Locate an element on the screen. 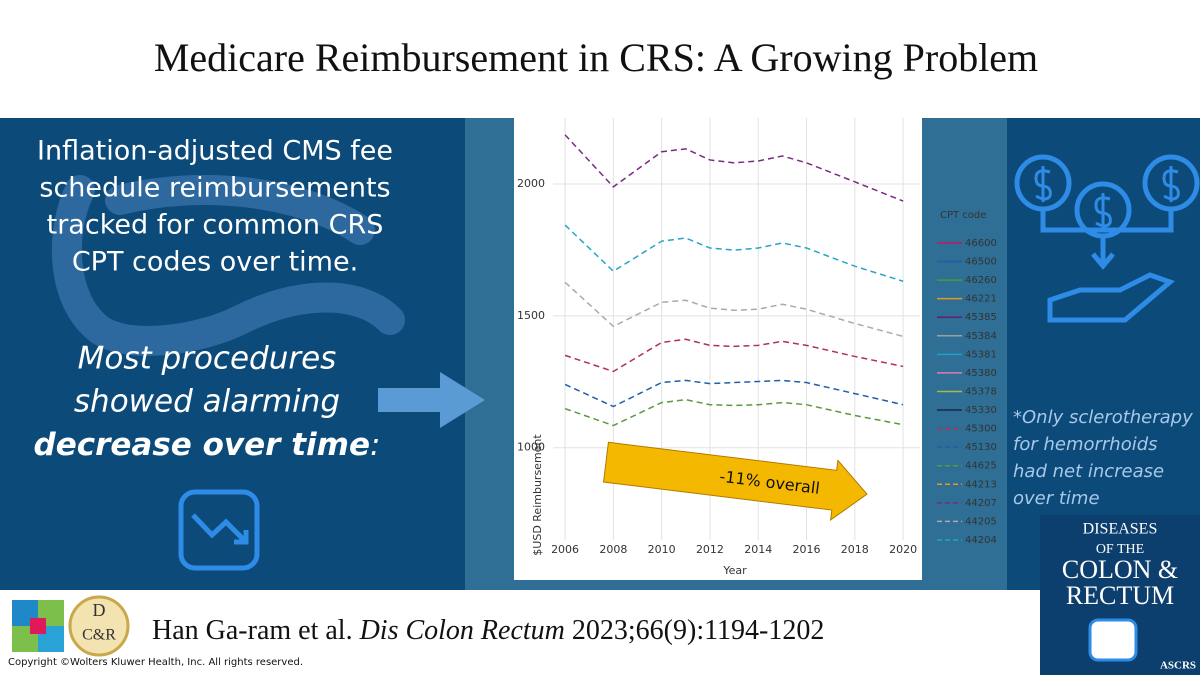 Image resolution: width=1200 pixels, height=675 pixels. legend-label: 46221 is located at coordinates (981, 299).